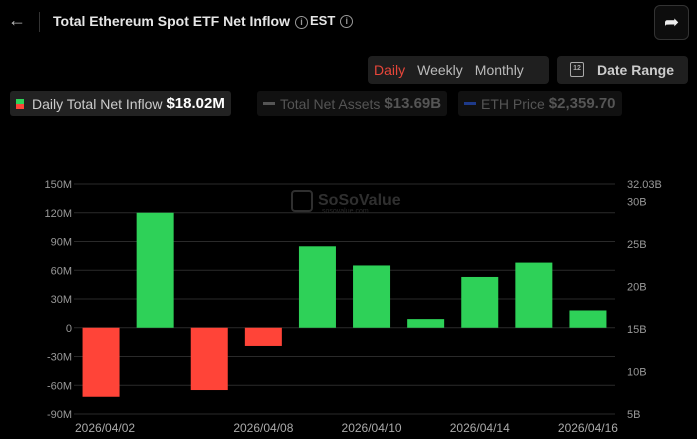 The height and width of the screenshot is (439, 697). What do you see at coordinates (633, 415) in the screenshot?
I see `y-right-tick-label: 5B` at bounding box center [633, 415].